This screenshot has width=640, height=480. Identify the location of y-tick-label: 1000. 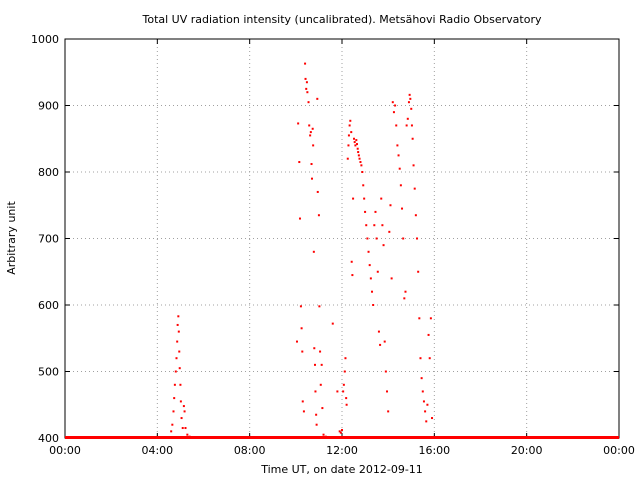
(45, 39).